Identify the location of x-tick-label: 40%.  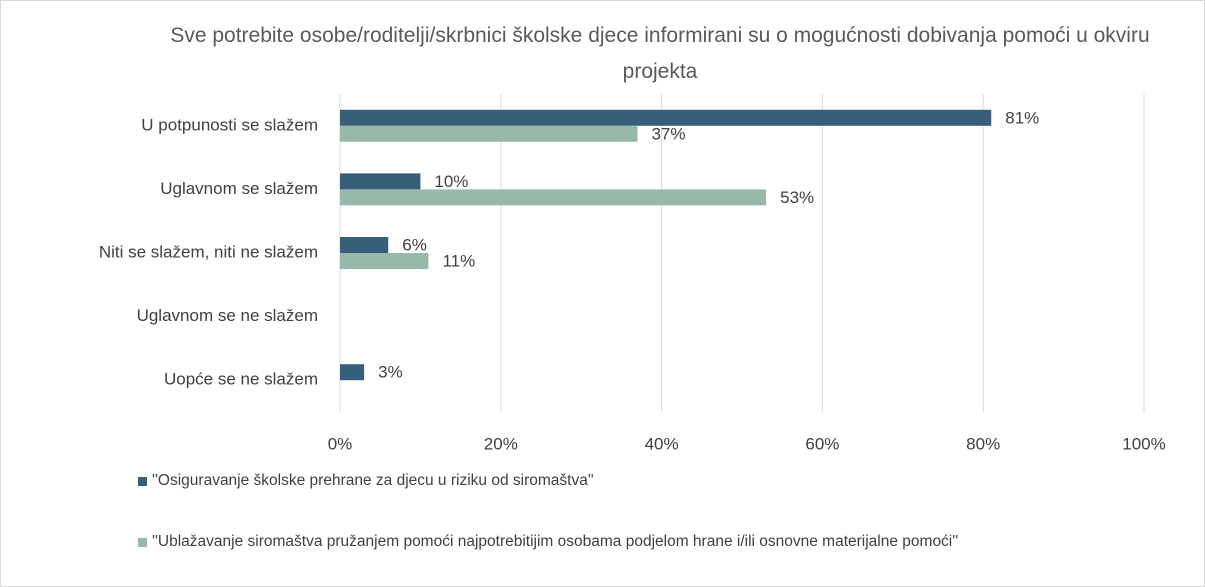
(662, 443).